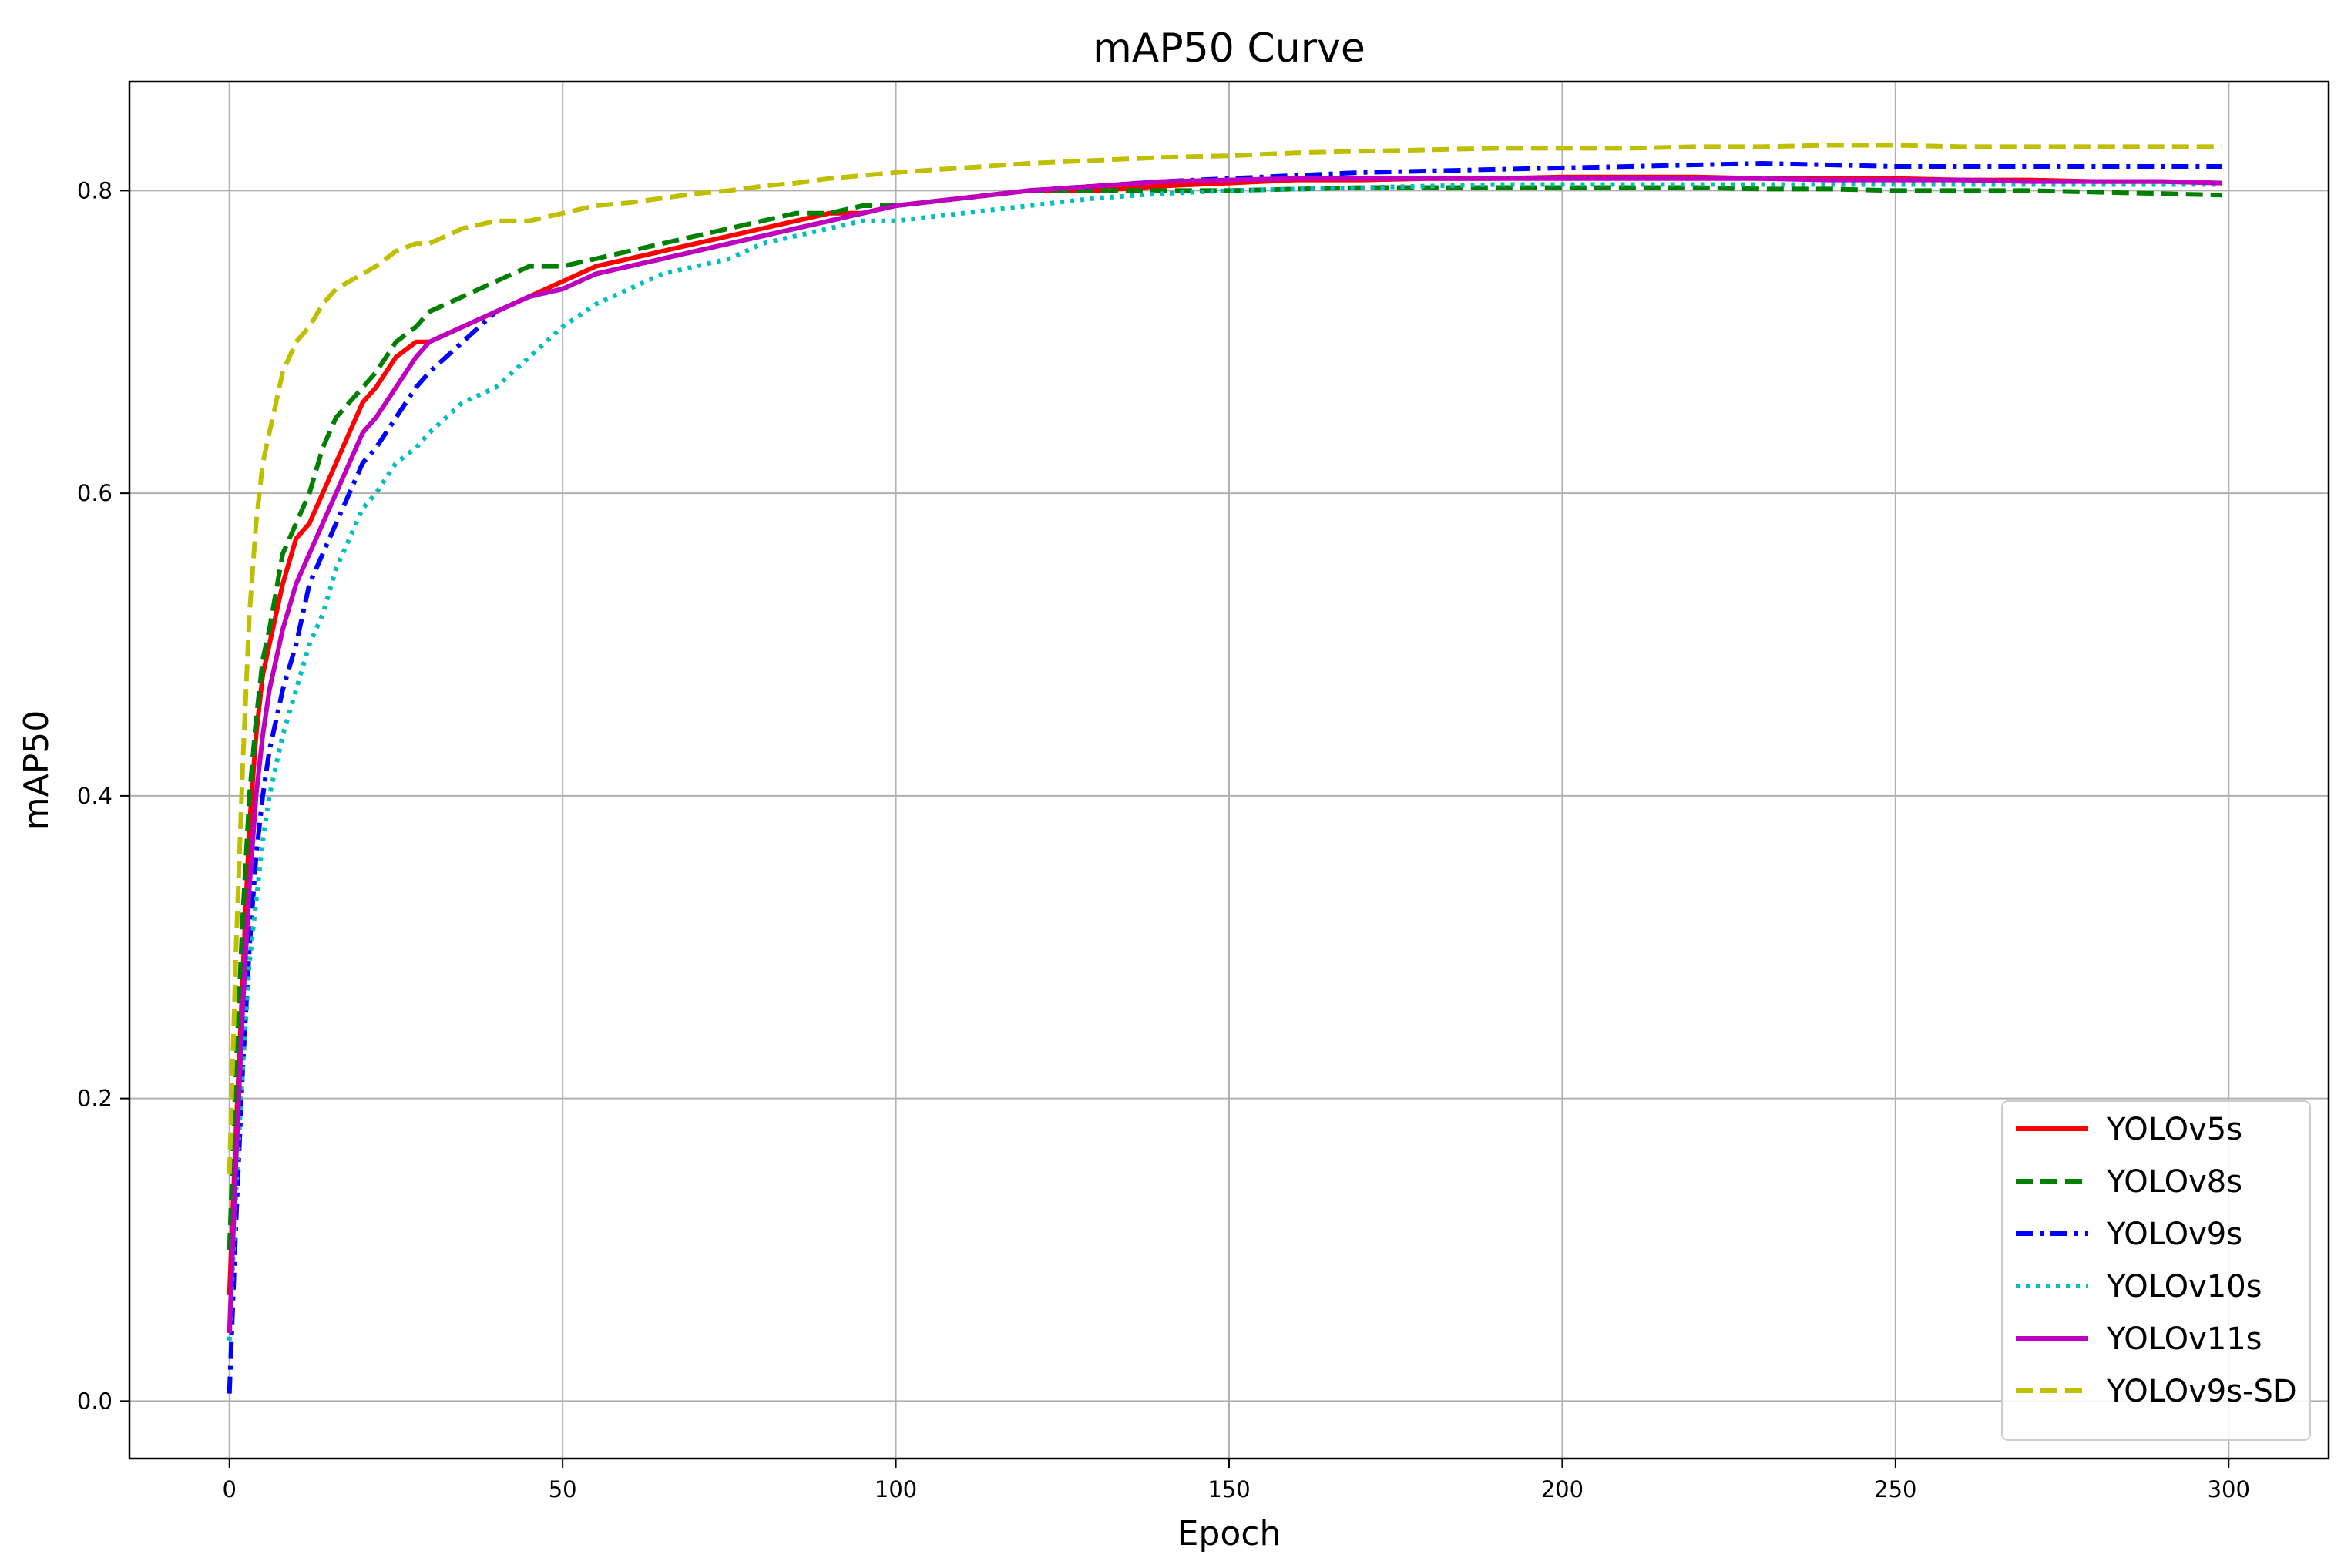 This screenshot has width=2351, height=1568. What do you see at coordinates (2174, 1130) in the screenshot?
I see `legend-label: YOLOv5s` at bounding box center [2174, 1130].